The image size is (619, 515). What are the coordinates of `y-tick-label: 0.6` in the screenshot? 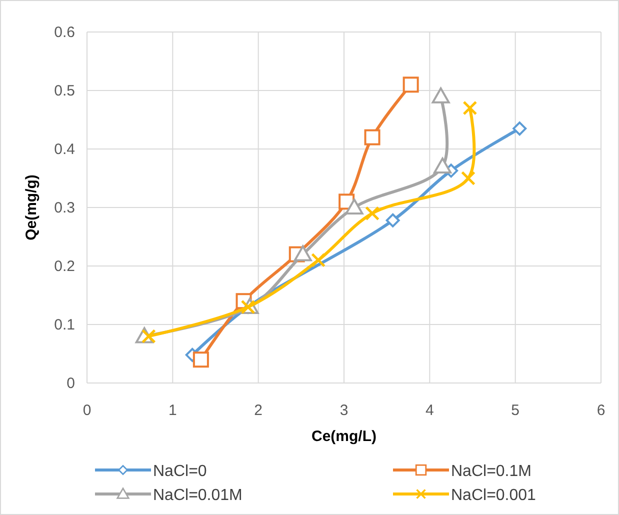 It's located at (64, 32).